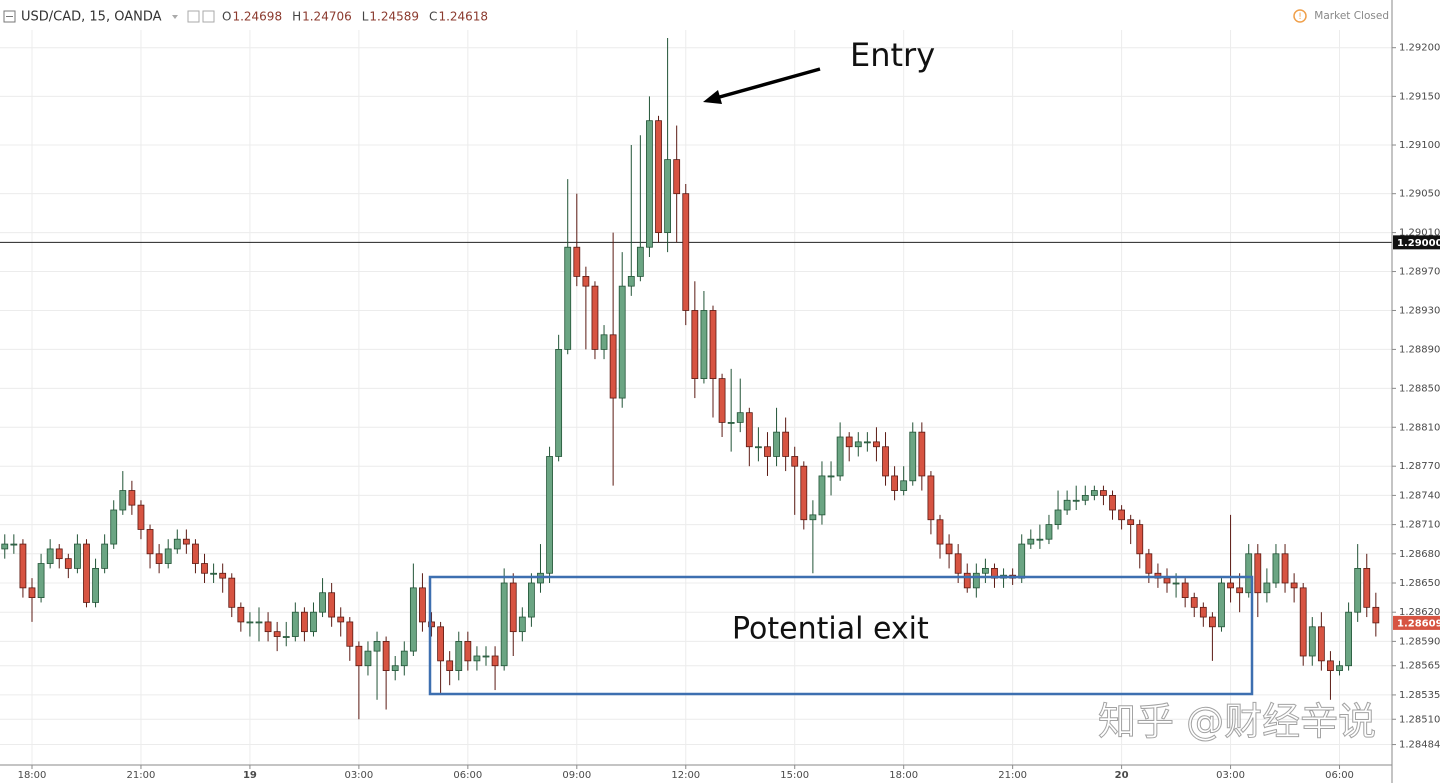 The height and width of the screenshot is (783, 1440). I want to click on x-tick-label: 15:00, so click(794, 775).